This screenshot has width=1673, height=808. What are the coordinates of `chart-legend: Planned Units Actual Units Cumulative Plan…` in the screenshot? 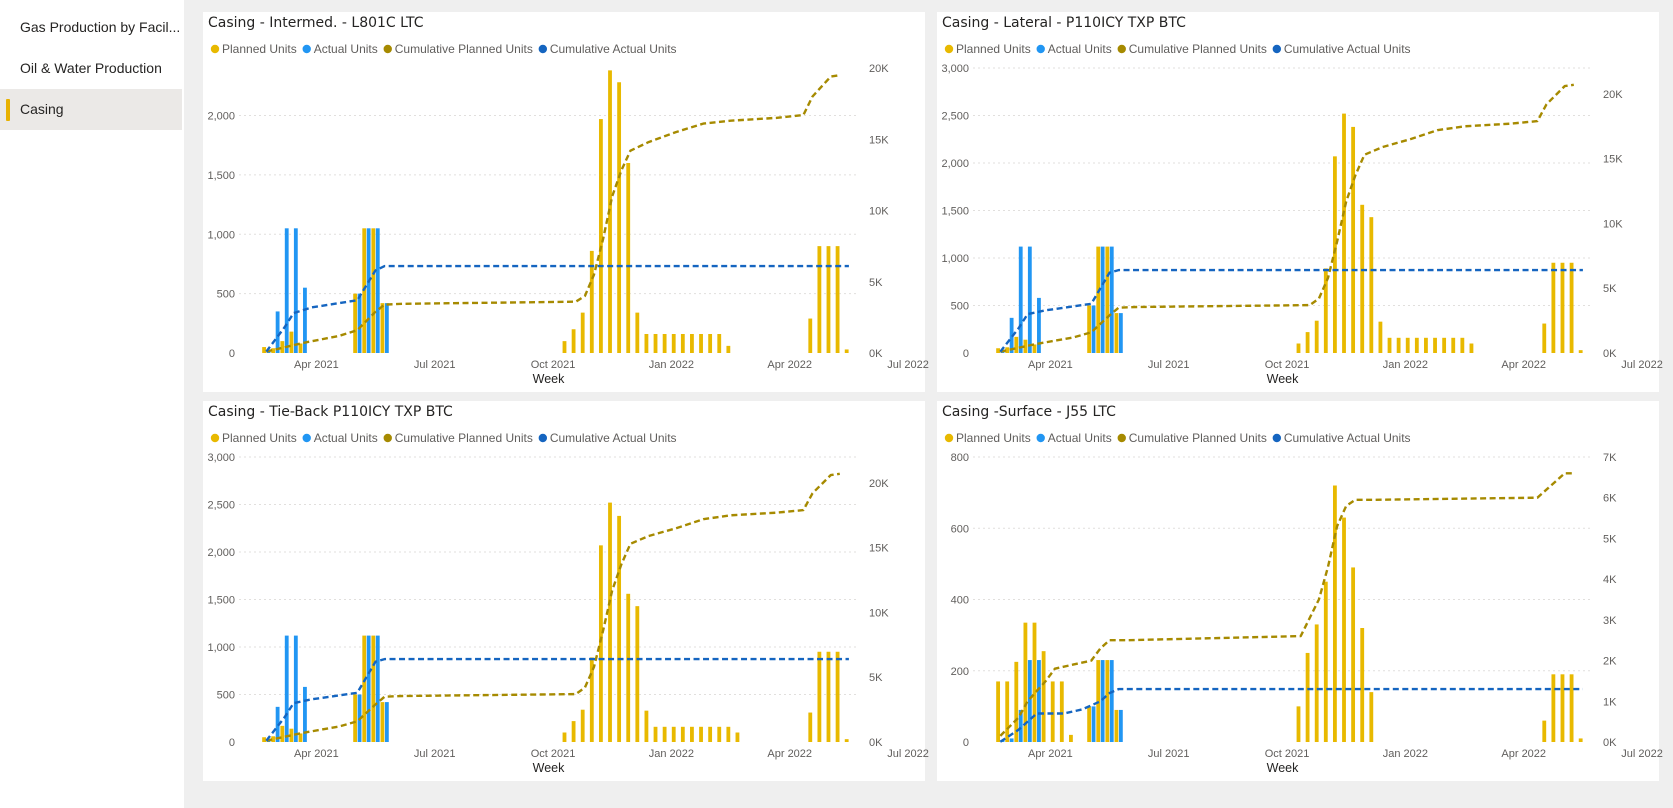 It's located at (443, 438).